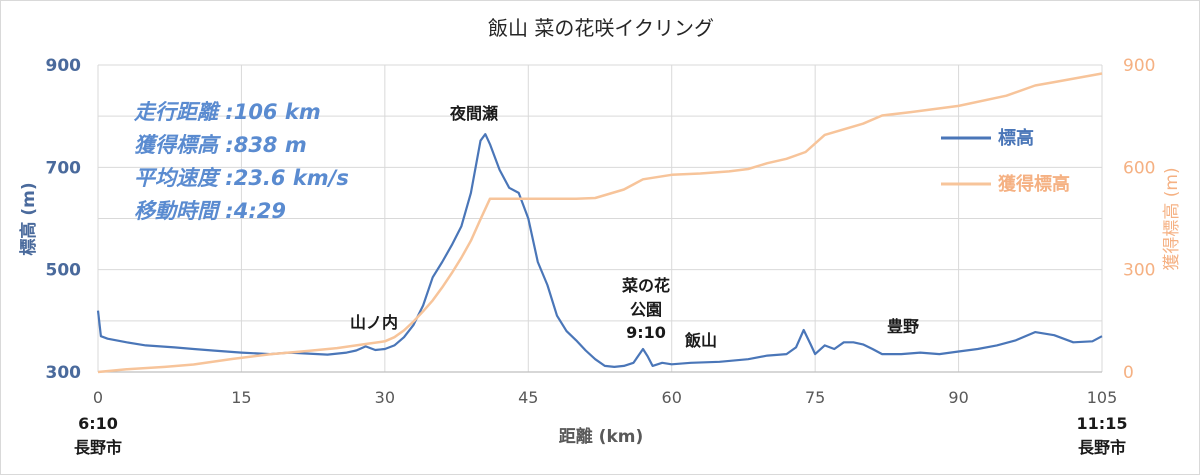 The image size is (1200, 476). I want to click on ride-stat-3: 移動時間 :4:29, so click(210, 211).